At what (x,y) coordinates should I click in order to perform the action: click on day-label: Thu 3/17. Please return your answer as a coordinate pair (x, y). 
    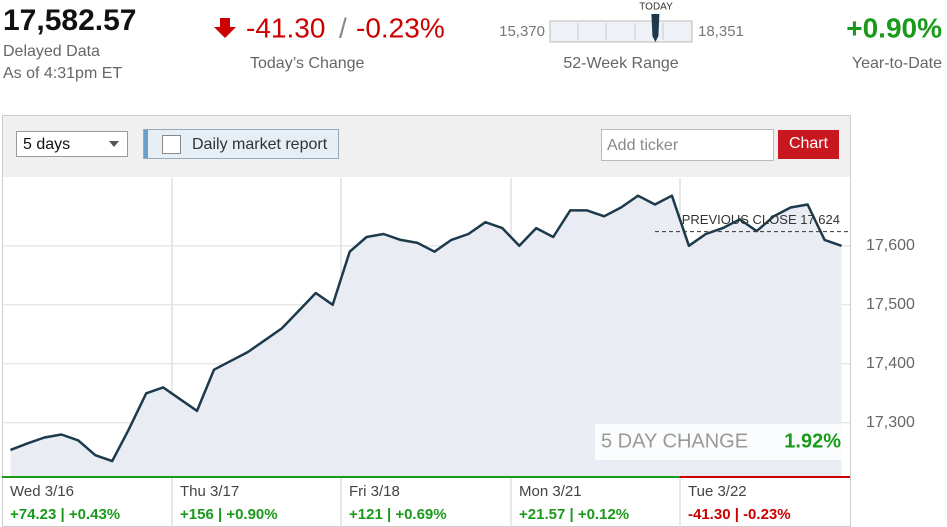
    Looking at the image, I should click on (209, 491).